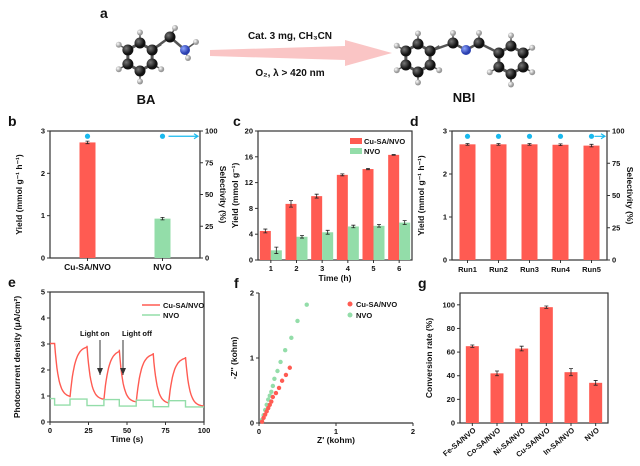  Describe the element at coordinates (289, 73) in the screenshot. I see `condition-bottom: O₂, λ > 420 nm` at that location.